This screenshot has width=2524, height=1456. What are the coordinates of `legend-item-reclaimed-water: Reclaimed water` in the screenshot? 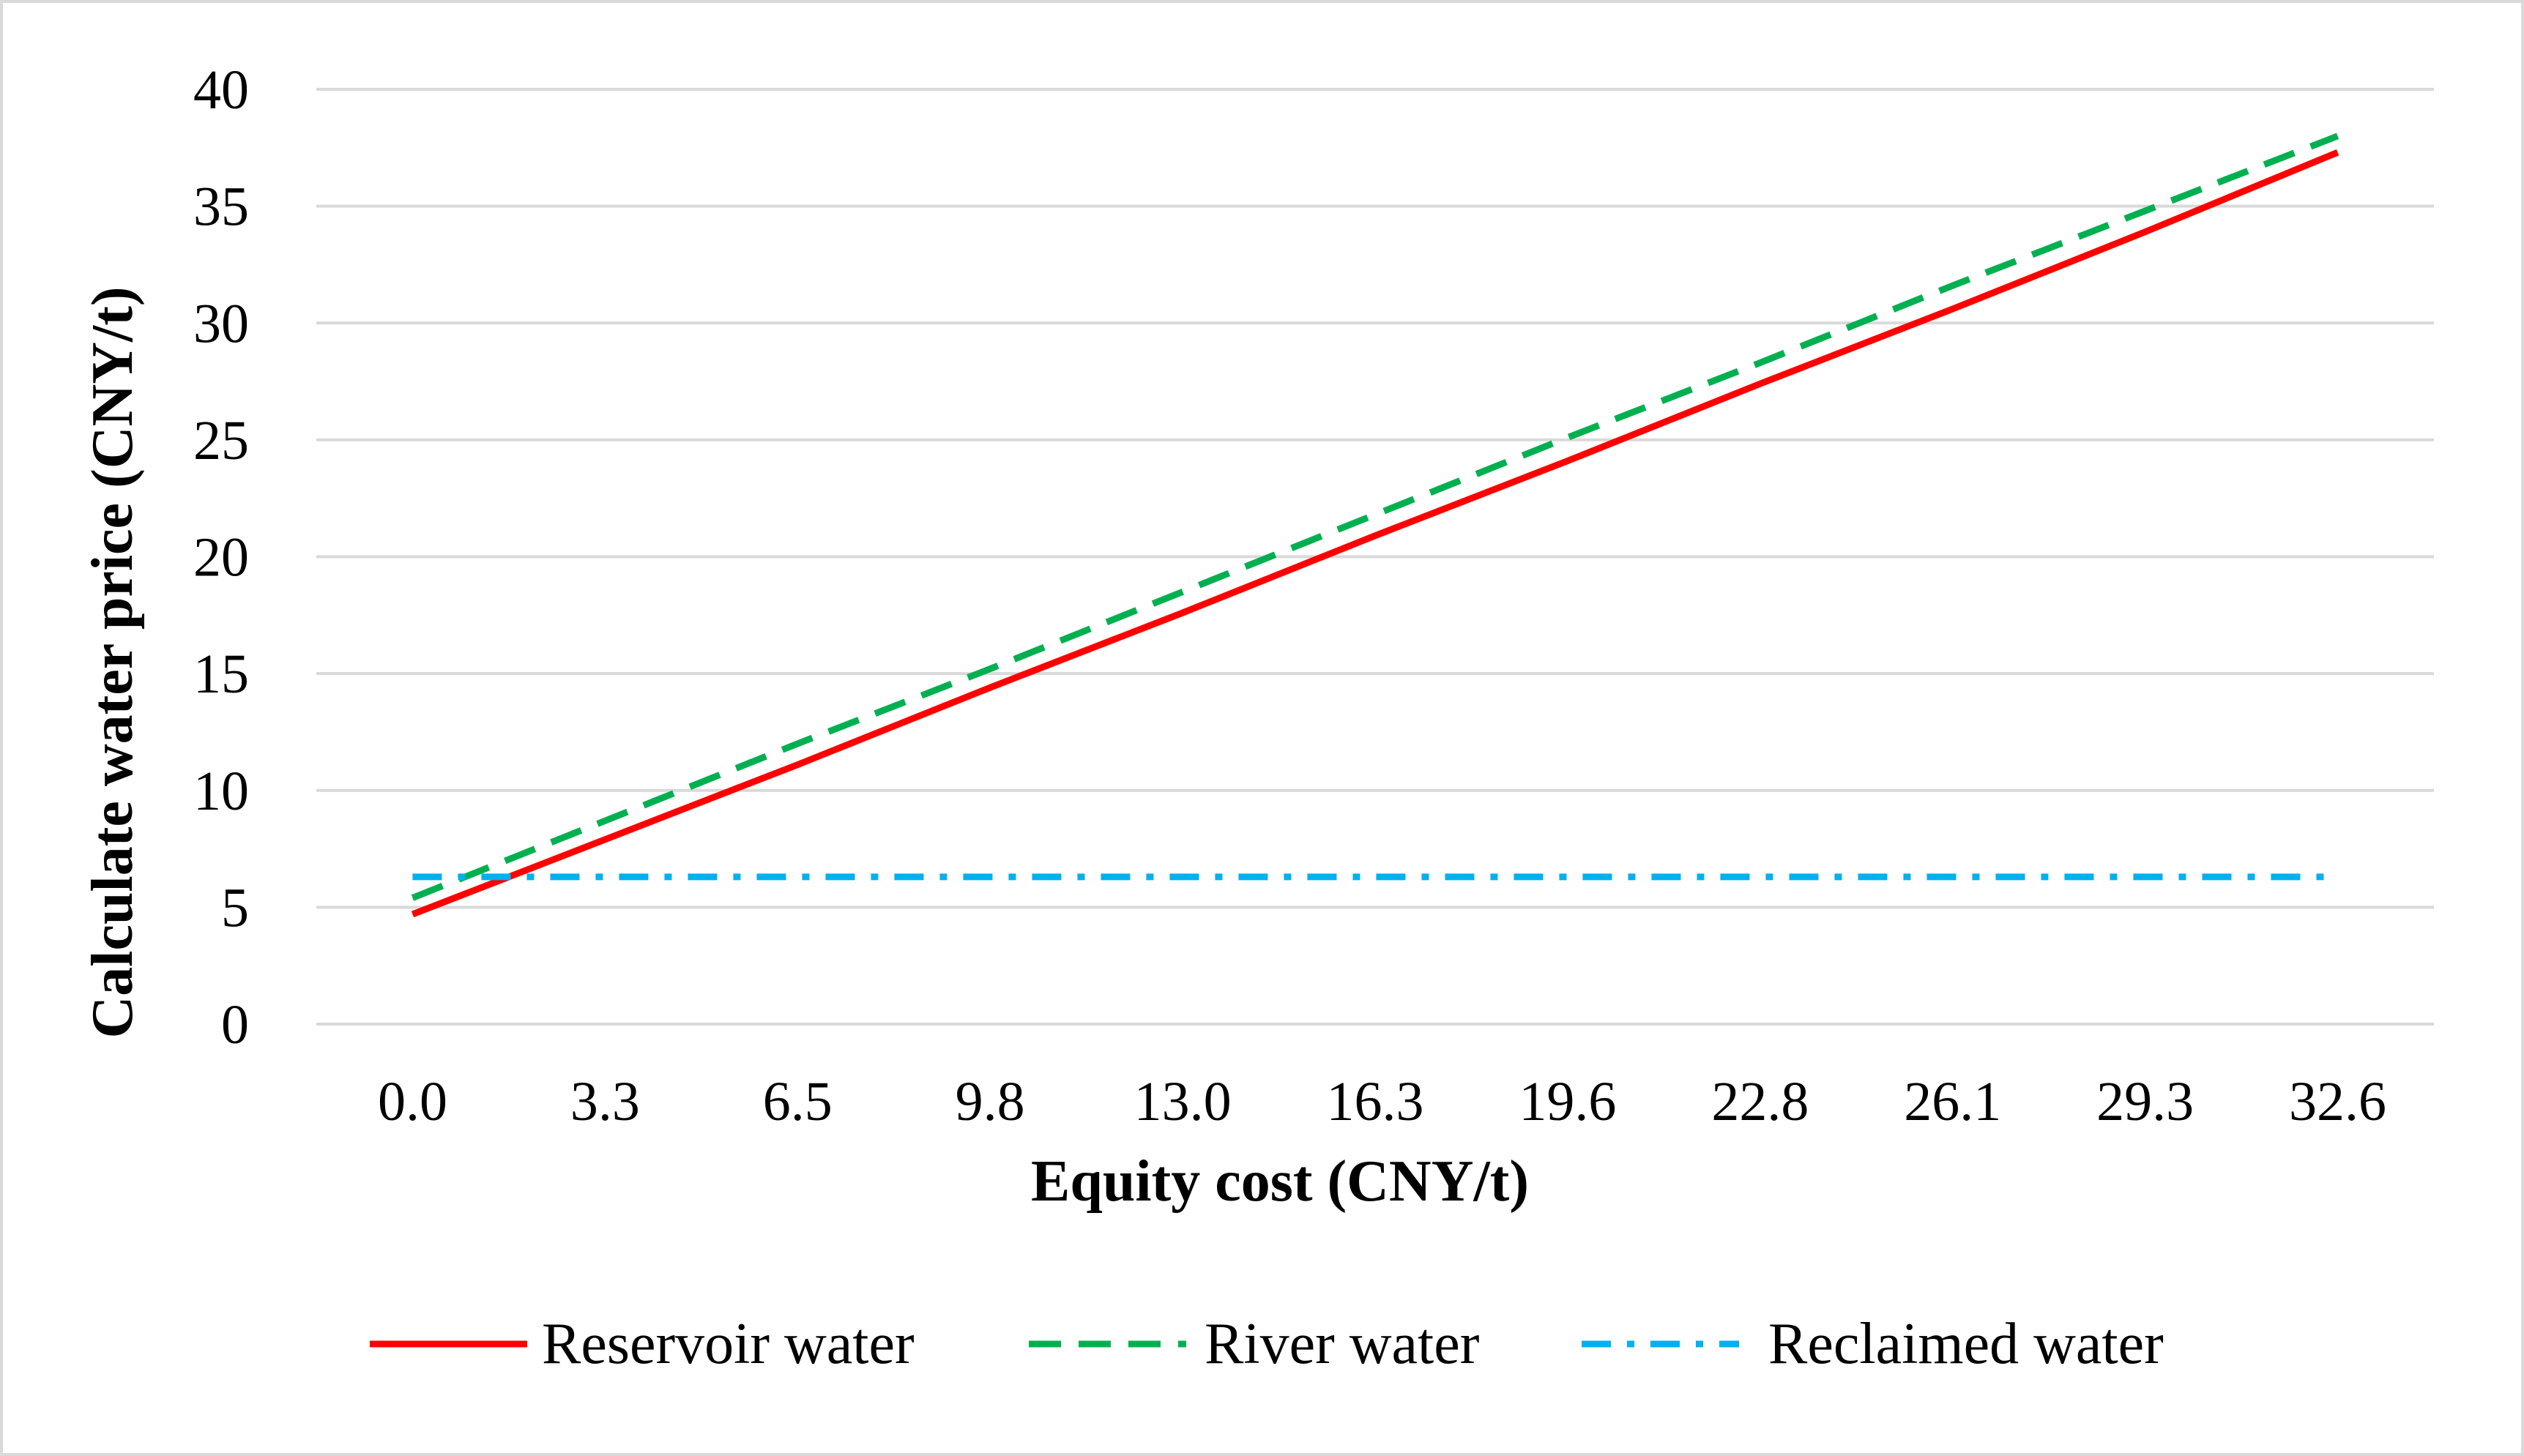 It's located at (1873, 1344).